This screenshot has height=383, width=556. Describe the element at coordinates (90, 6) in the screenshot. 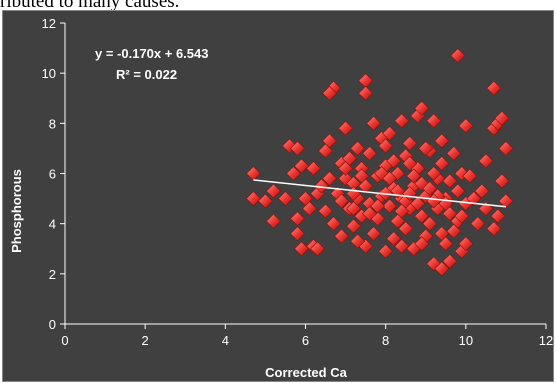

I see `cropped-body-text: ributed to many causes.` at that location.